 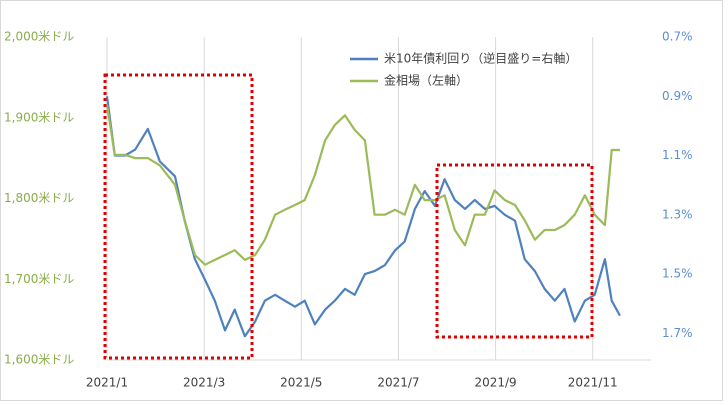 What do you see at coordinates (107, 383) in the screenshot?
I see `x-tick-label: 2021/1` at bounding box center [107, 383].